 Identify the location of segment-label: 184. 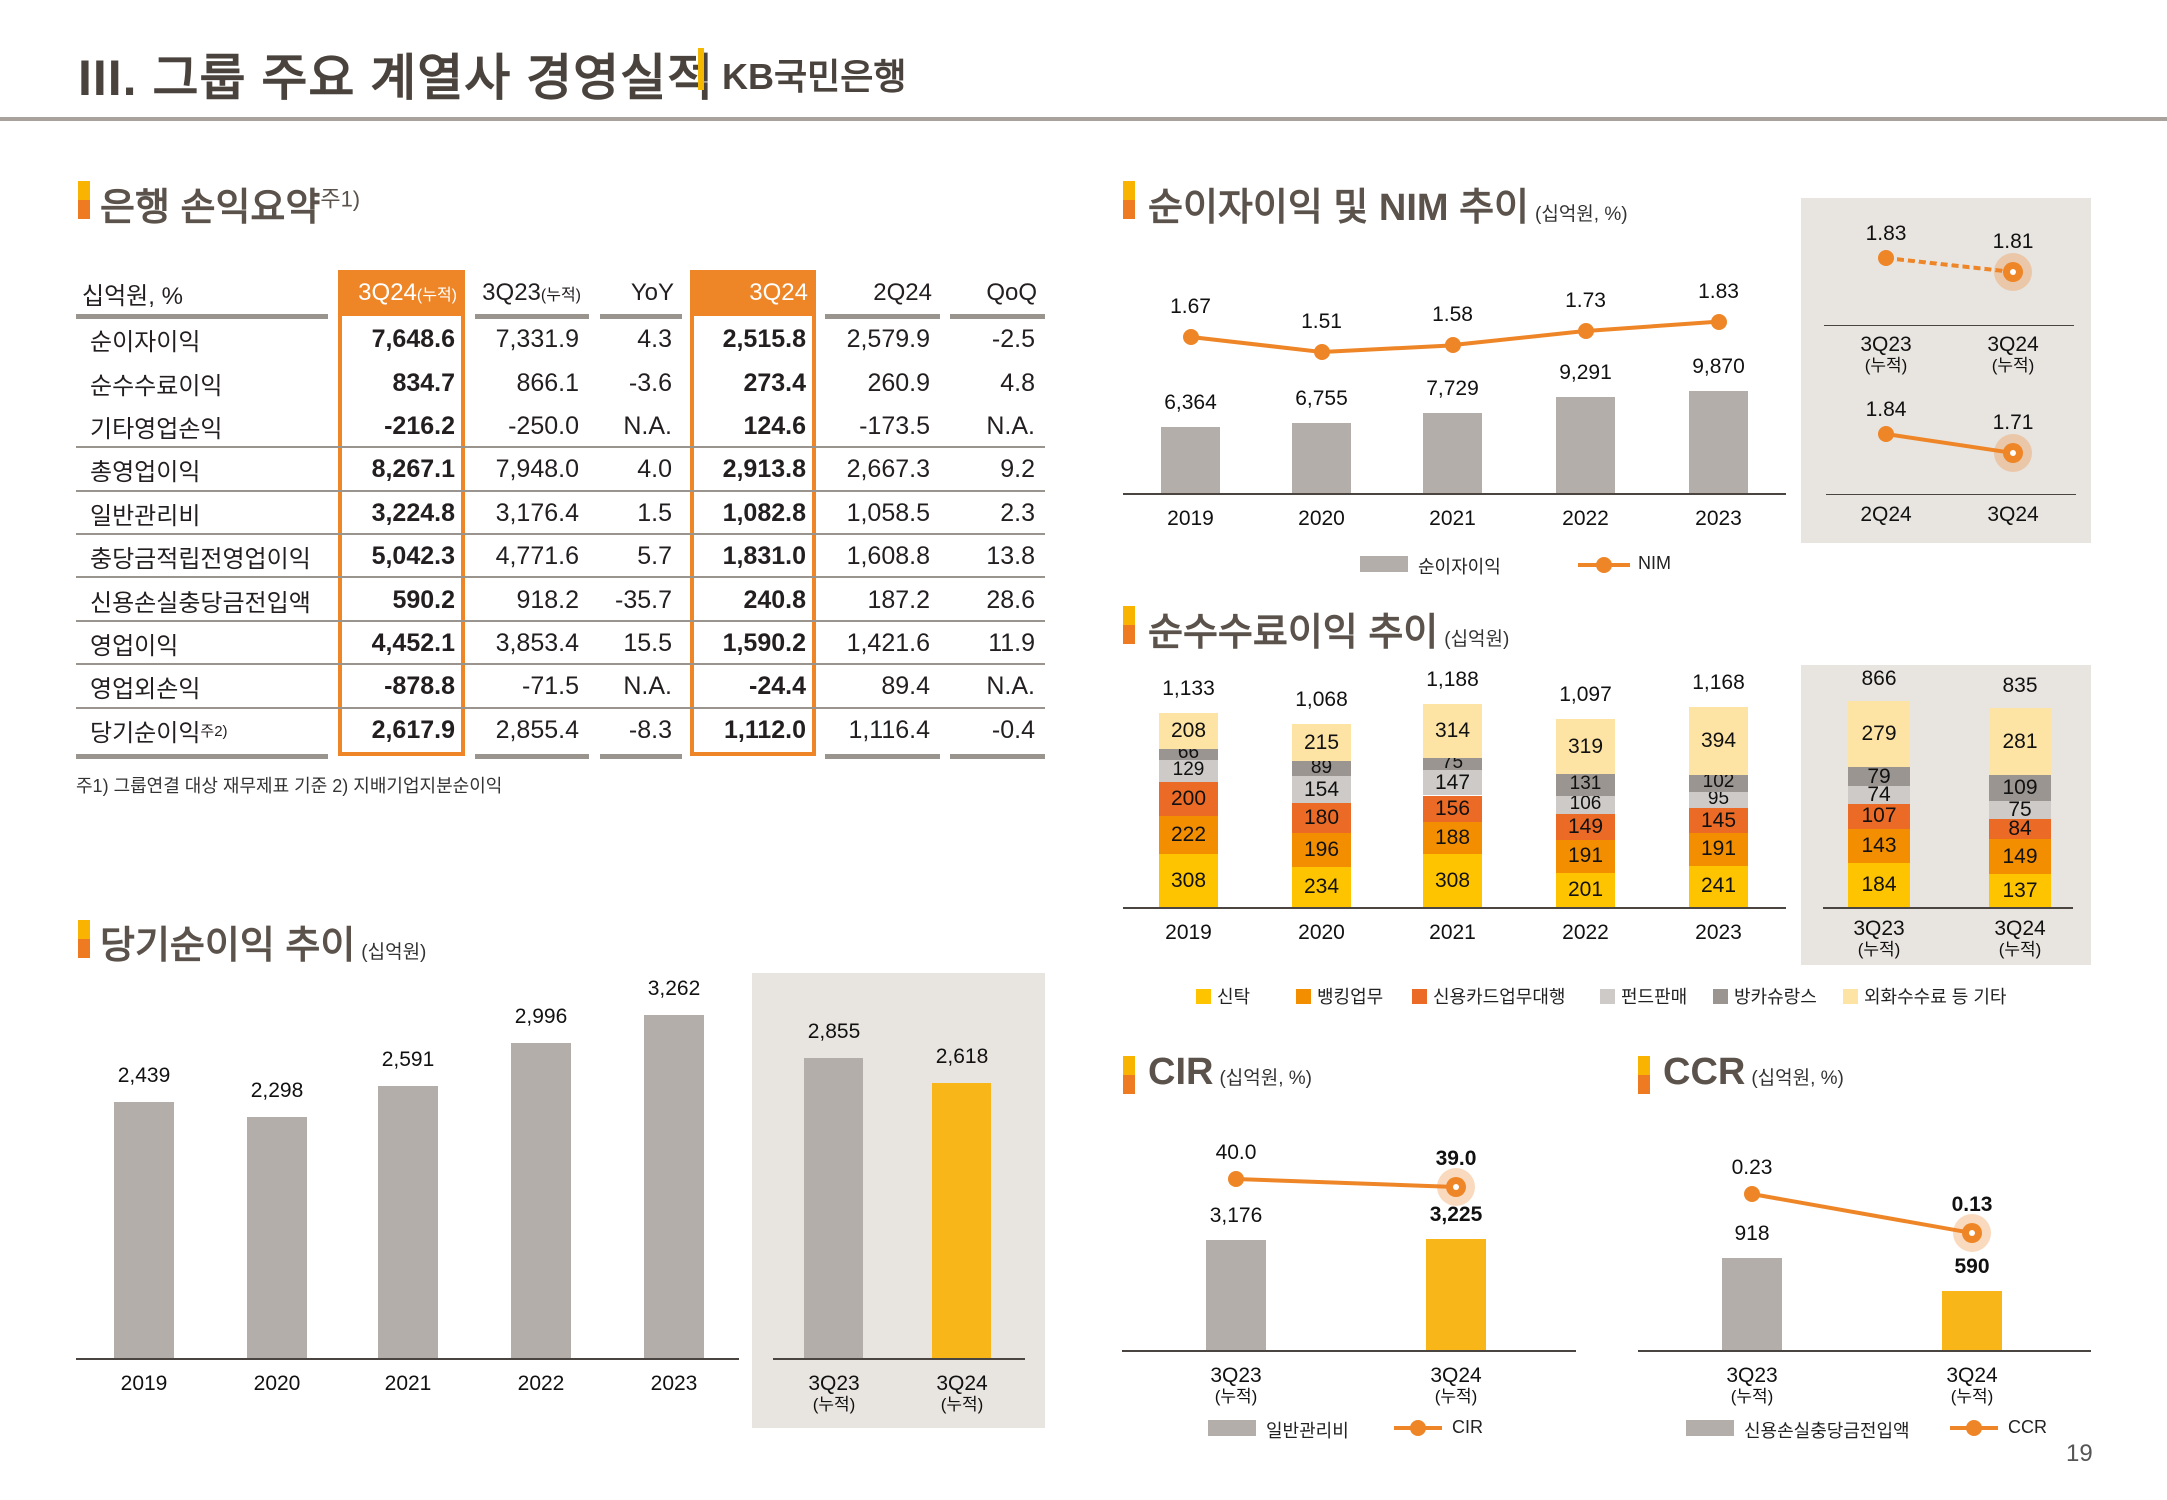
(1879, 885).